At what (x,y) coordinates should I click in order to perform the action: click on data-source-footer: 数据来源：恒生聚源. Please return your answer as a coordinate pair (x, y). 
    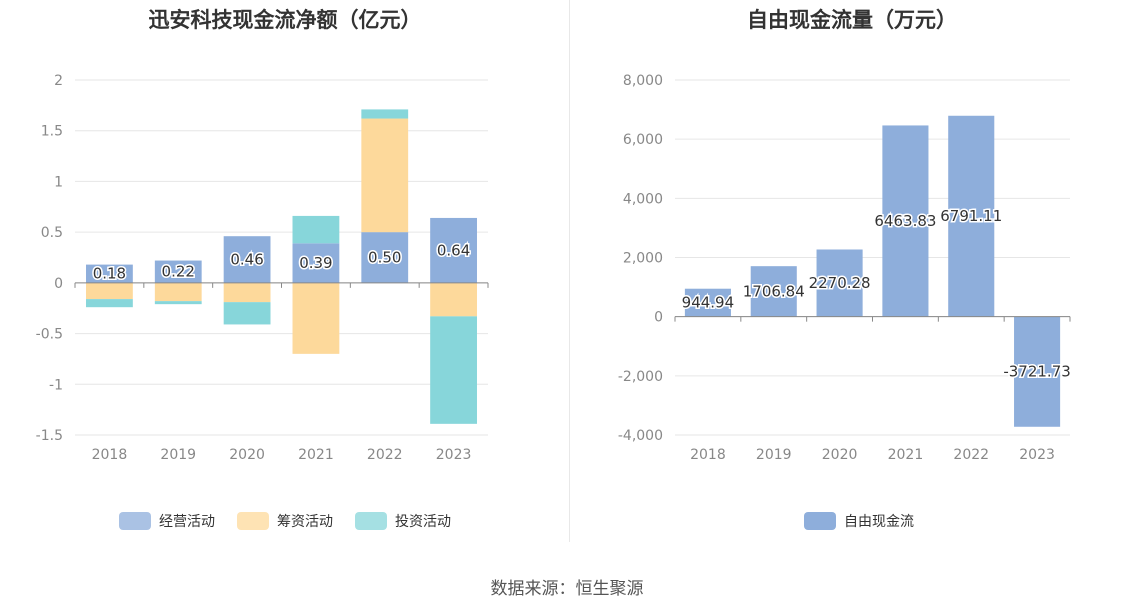
    Looking at the image, I should click on (567, 589).